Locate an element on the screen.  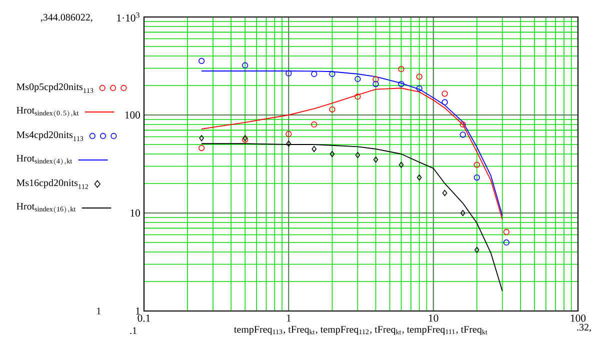
y-tick-label: 1·10$^{3}$ is located at coordinates (128, 17).